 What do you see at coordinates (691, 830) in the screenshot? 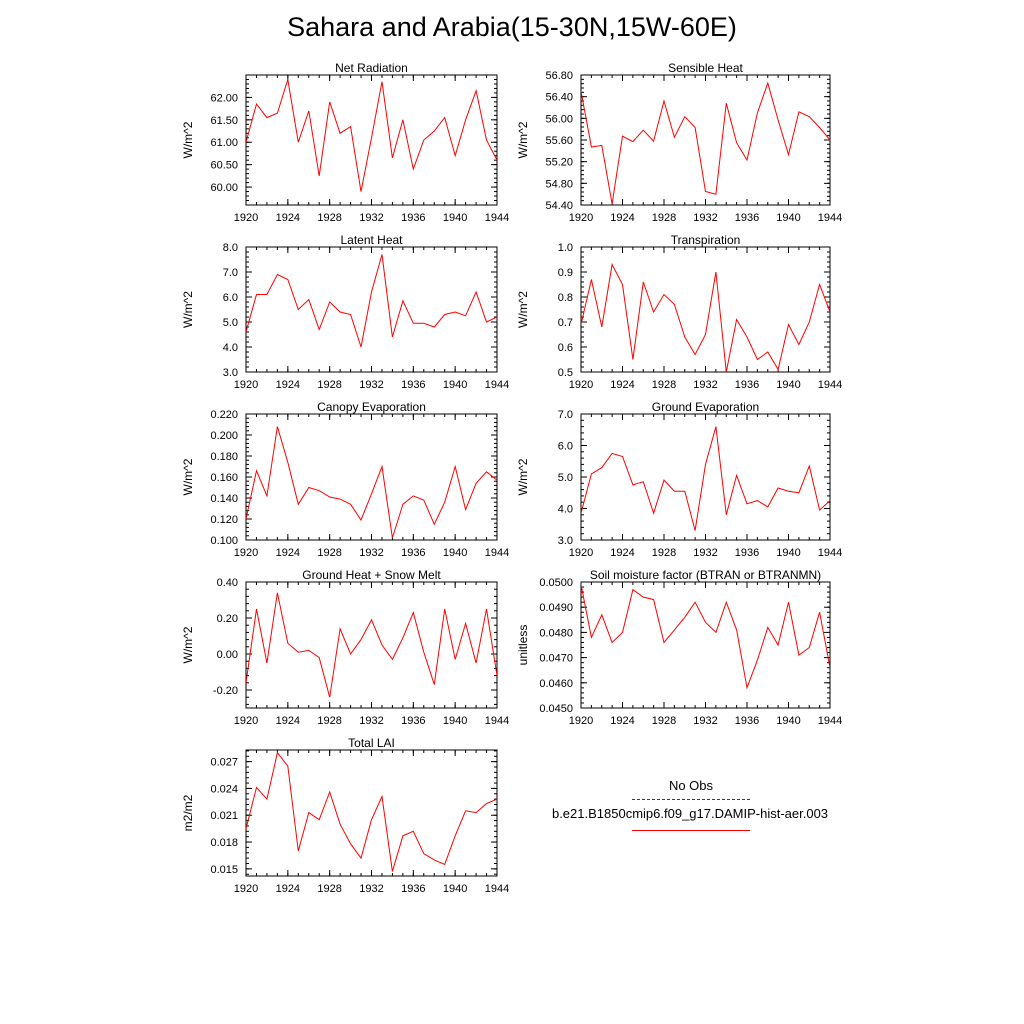
I see `legend-model-line` at bounding box center [691, 830].